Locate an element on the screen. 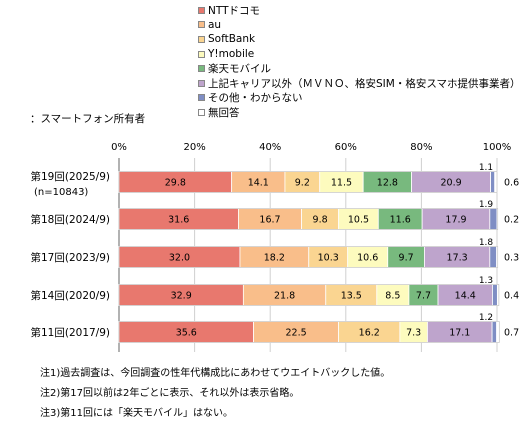 This screenshot has width=530, height=424. data-label: 22.5 is located at coordinates (296, 333).